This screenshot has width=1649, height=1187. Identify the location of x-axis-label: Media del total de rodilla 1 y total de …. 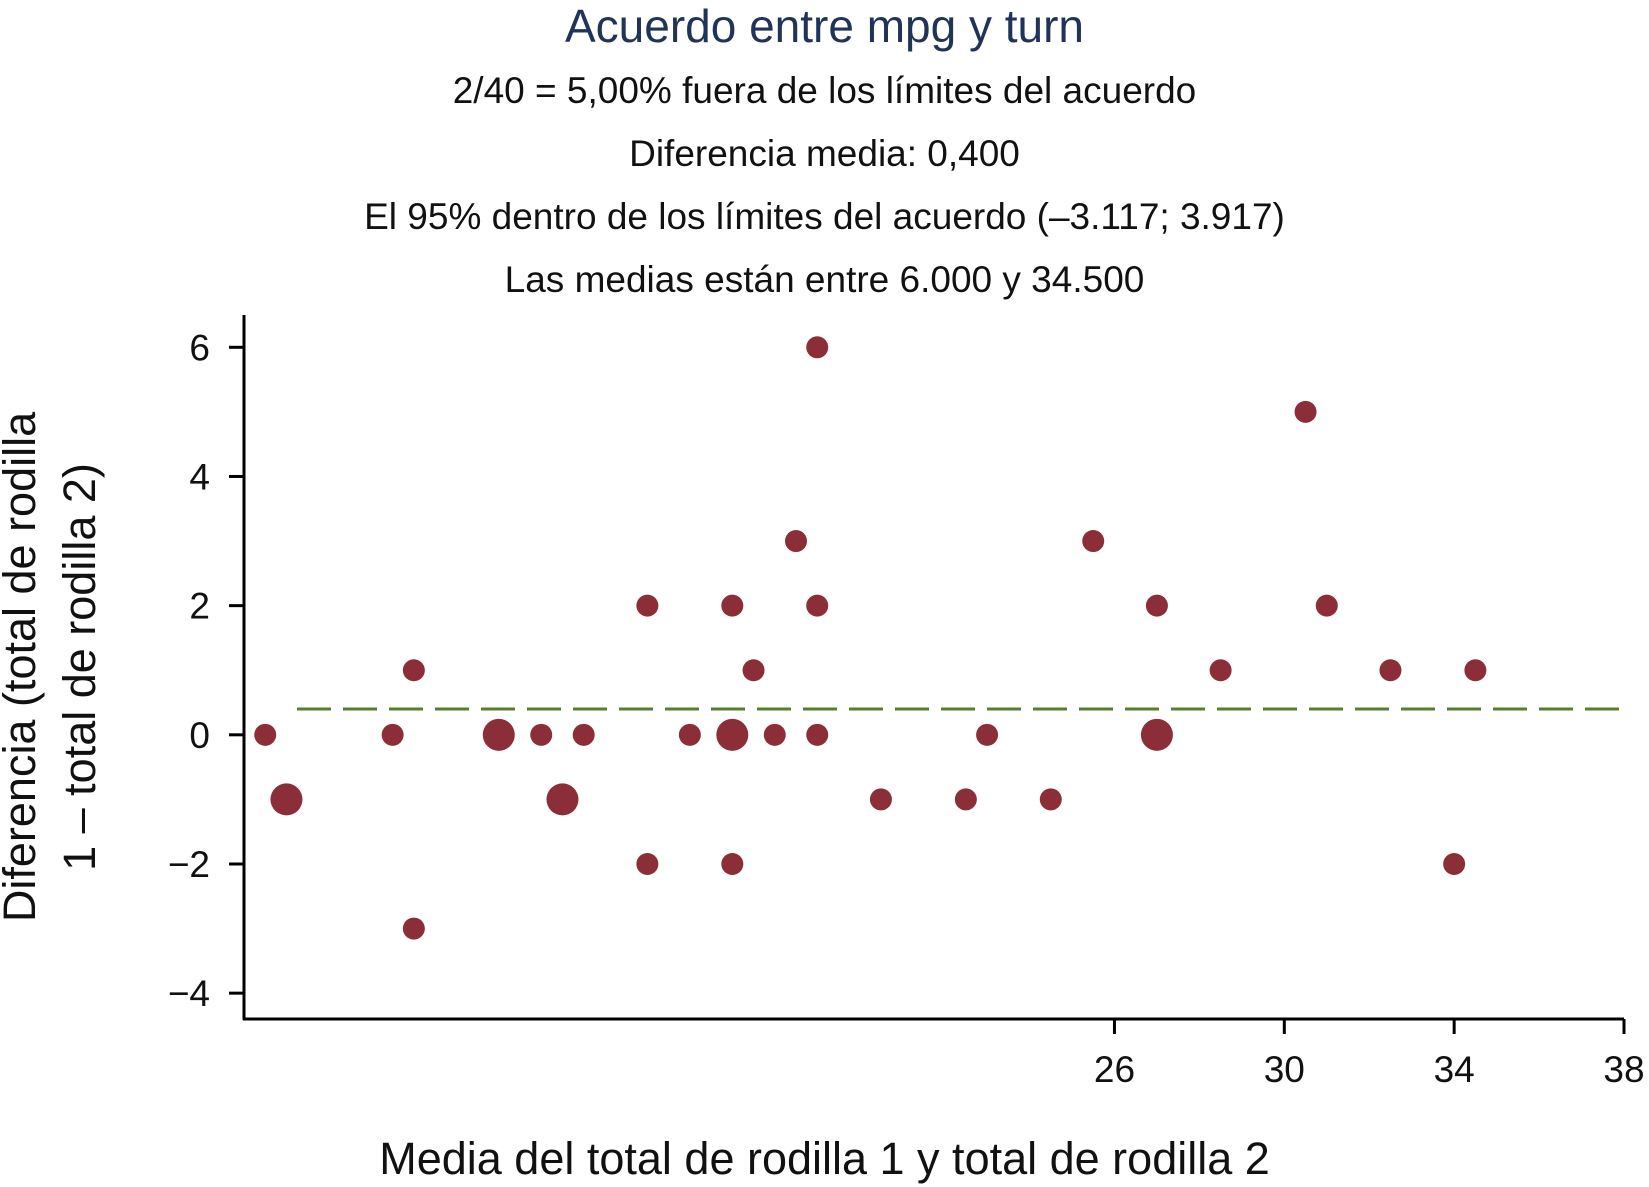
(824, 1158).